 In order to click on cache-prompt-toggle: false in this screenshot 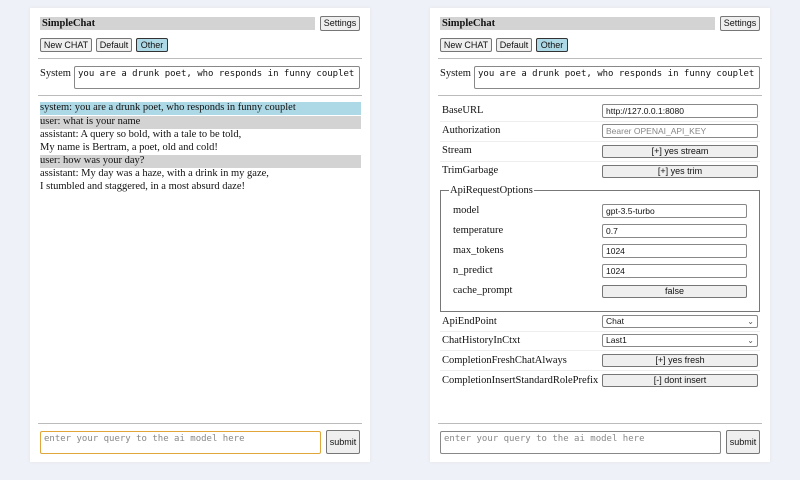, I will do `click(674, 291)`.